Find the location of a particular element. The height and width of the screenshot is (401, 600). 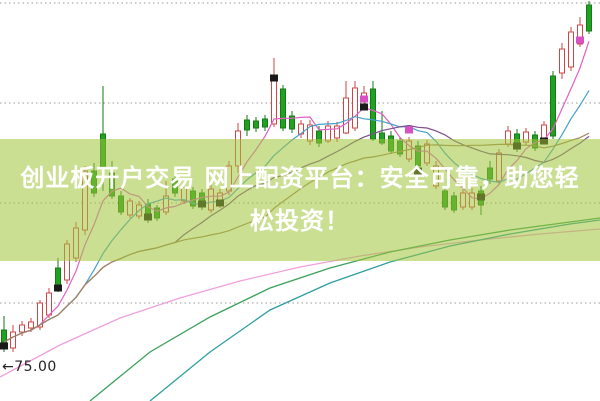

ad-headline-line1: 创业板开户交易 网上配资平台：安全可靠，助您轻 is located at coordinates (300, 178).